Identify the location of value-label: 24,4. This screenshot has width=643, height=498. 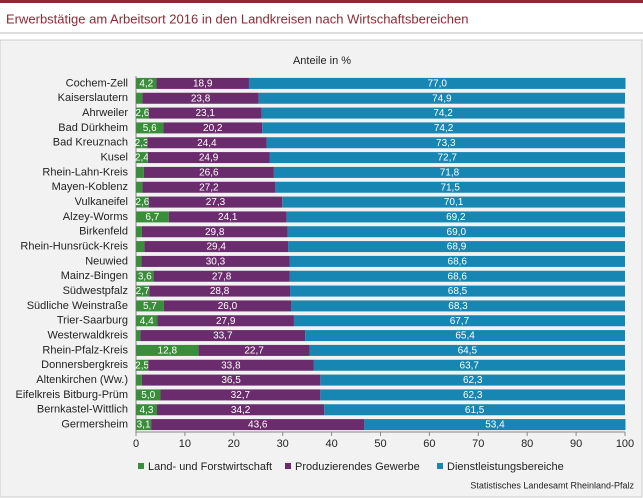
(207, 143).